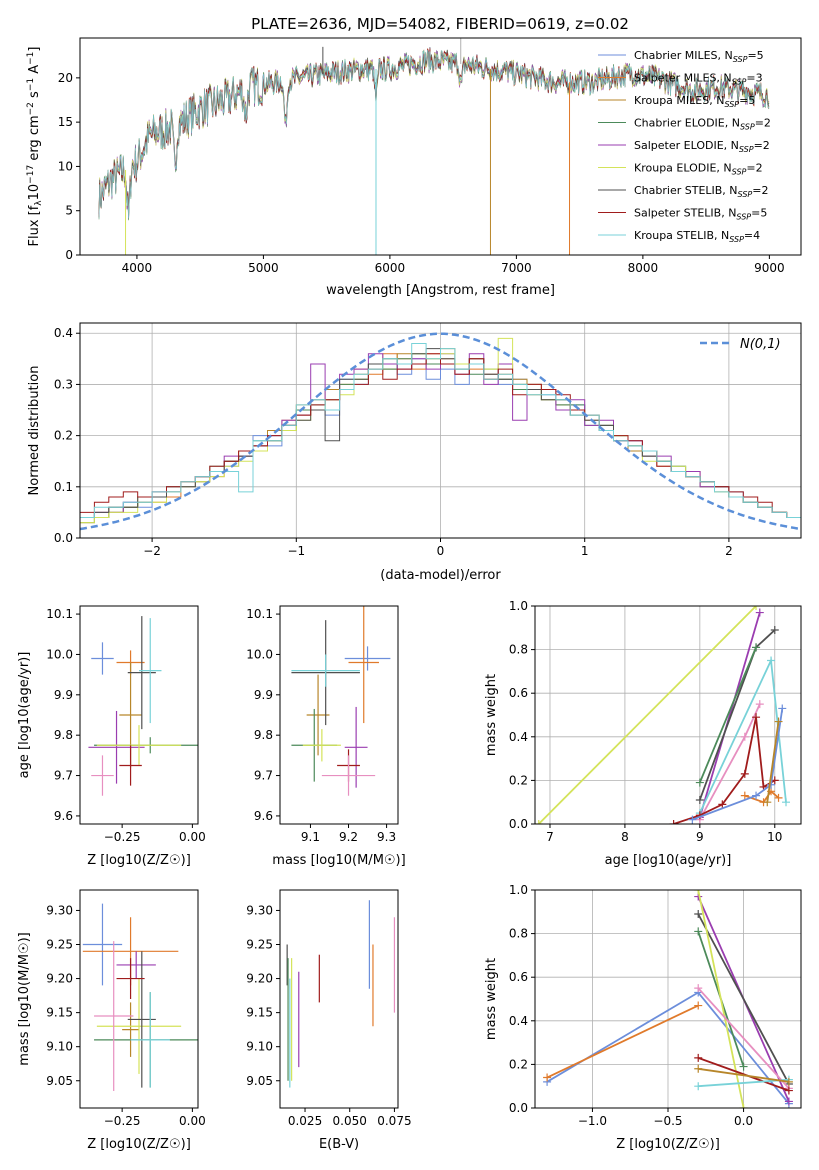  Describe the element at coordinates (440, 290) in the screenshot. I see `spectrum-xlabel: wavelength [Angstrom, rest frame]` at that location.